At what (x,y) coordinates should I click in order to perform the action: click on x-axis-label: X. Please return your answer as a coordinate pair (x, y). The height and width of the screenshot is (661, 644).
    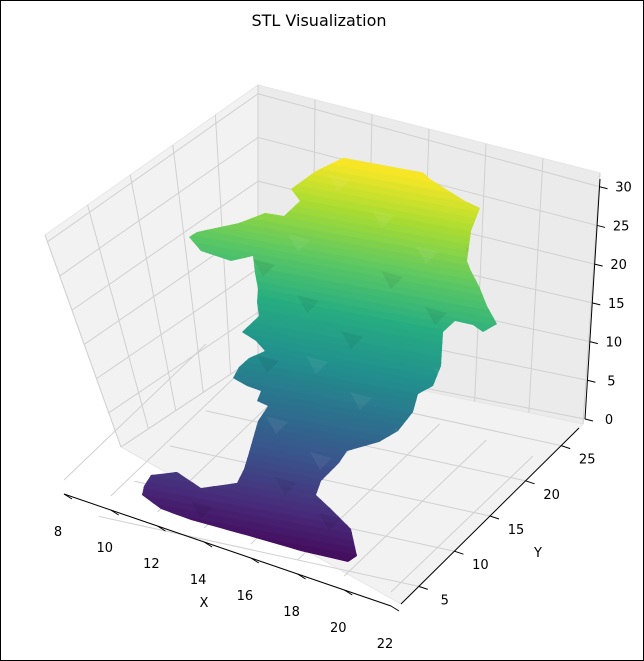
    Looking at the image, I should click on (204, 603).